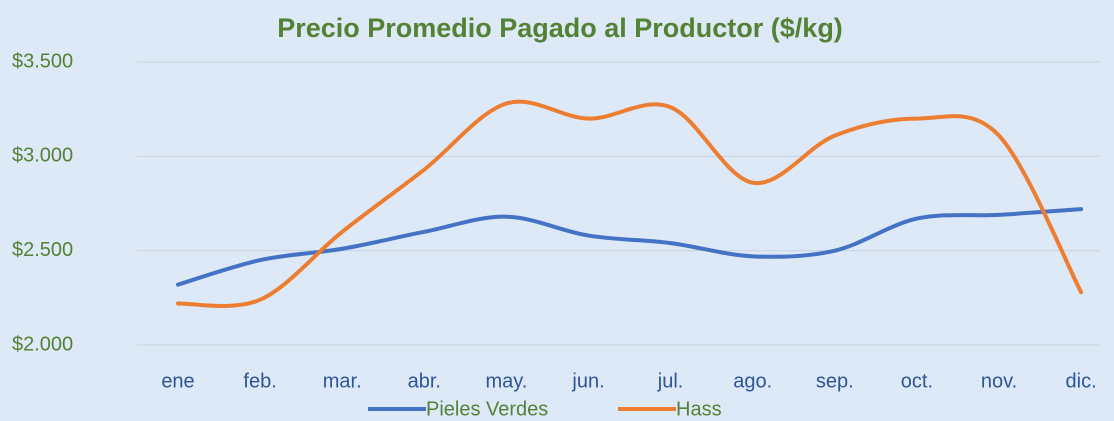 This screenshot has height=421, width=1114. I want to click on y-tick-label: $2.000, so click(42, 344).